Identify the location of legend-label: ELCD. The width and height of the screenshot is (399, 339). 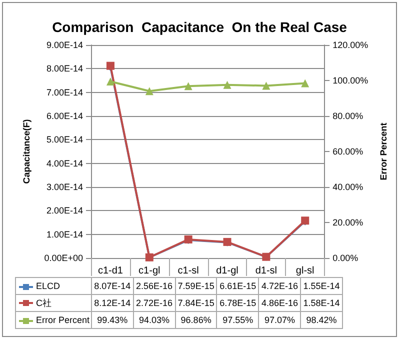
(48, 286).